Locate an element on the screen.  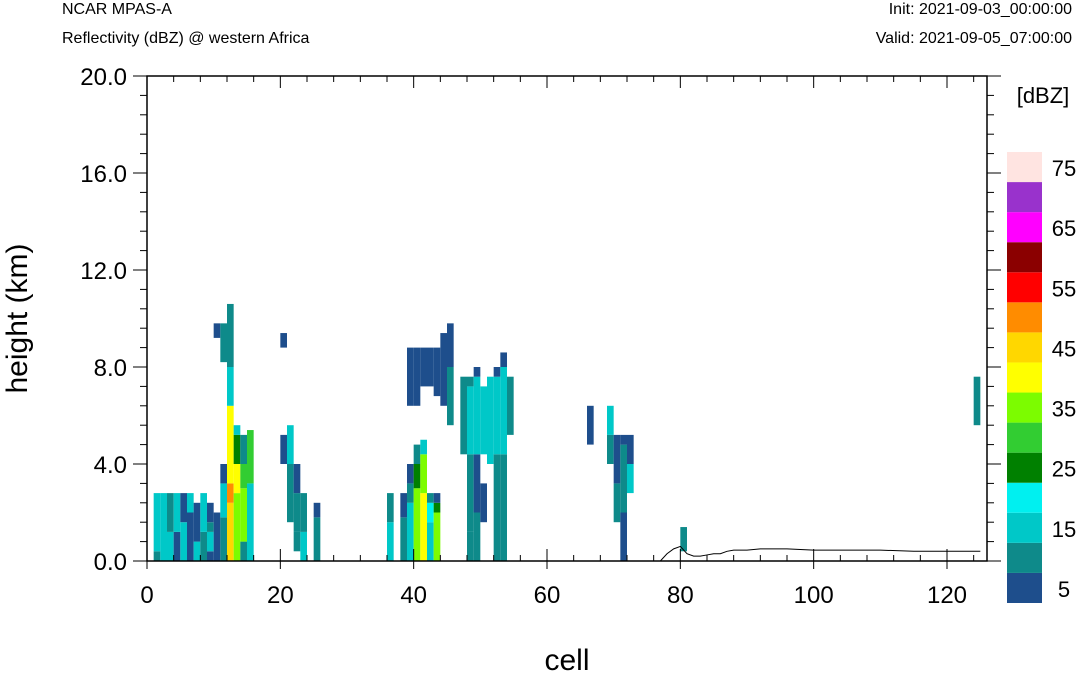
colorbar-title: [dBZ] is located at coordinates (1043, 95).